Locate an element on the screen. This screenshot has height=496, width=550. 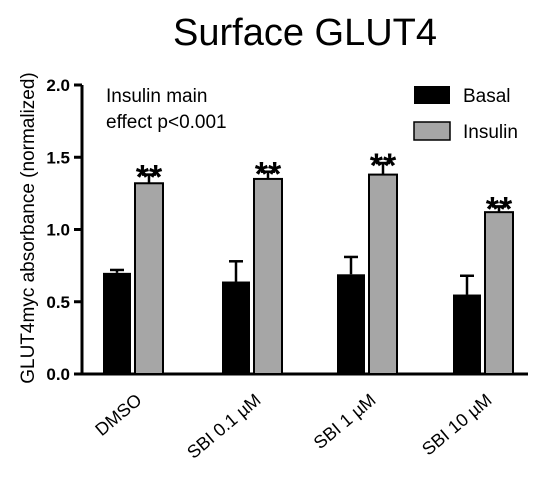
chart-title: Surface GLUT4 is located at coordinates (305, 33).